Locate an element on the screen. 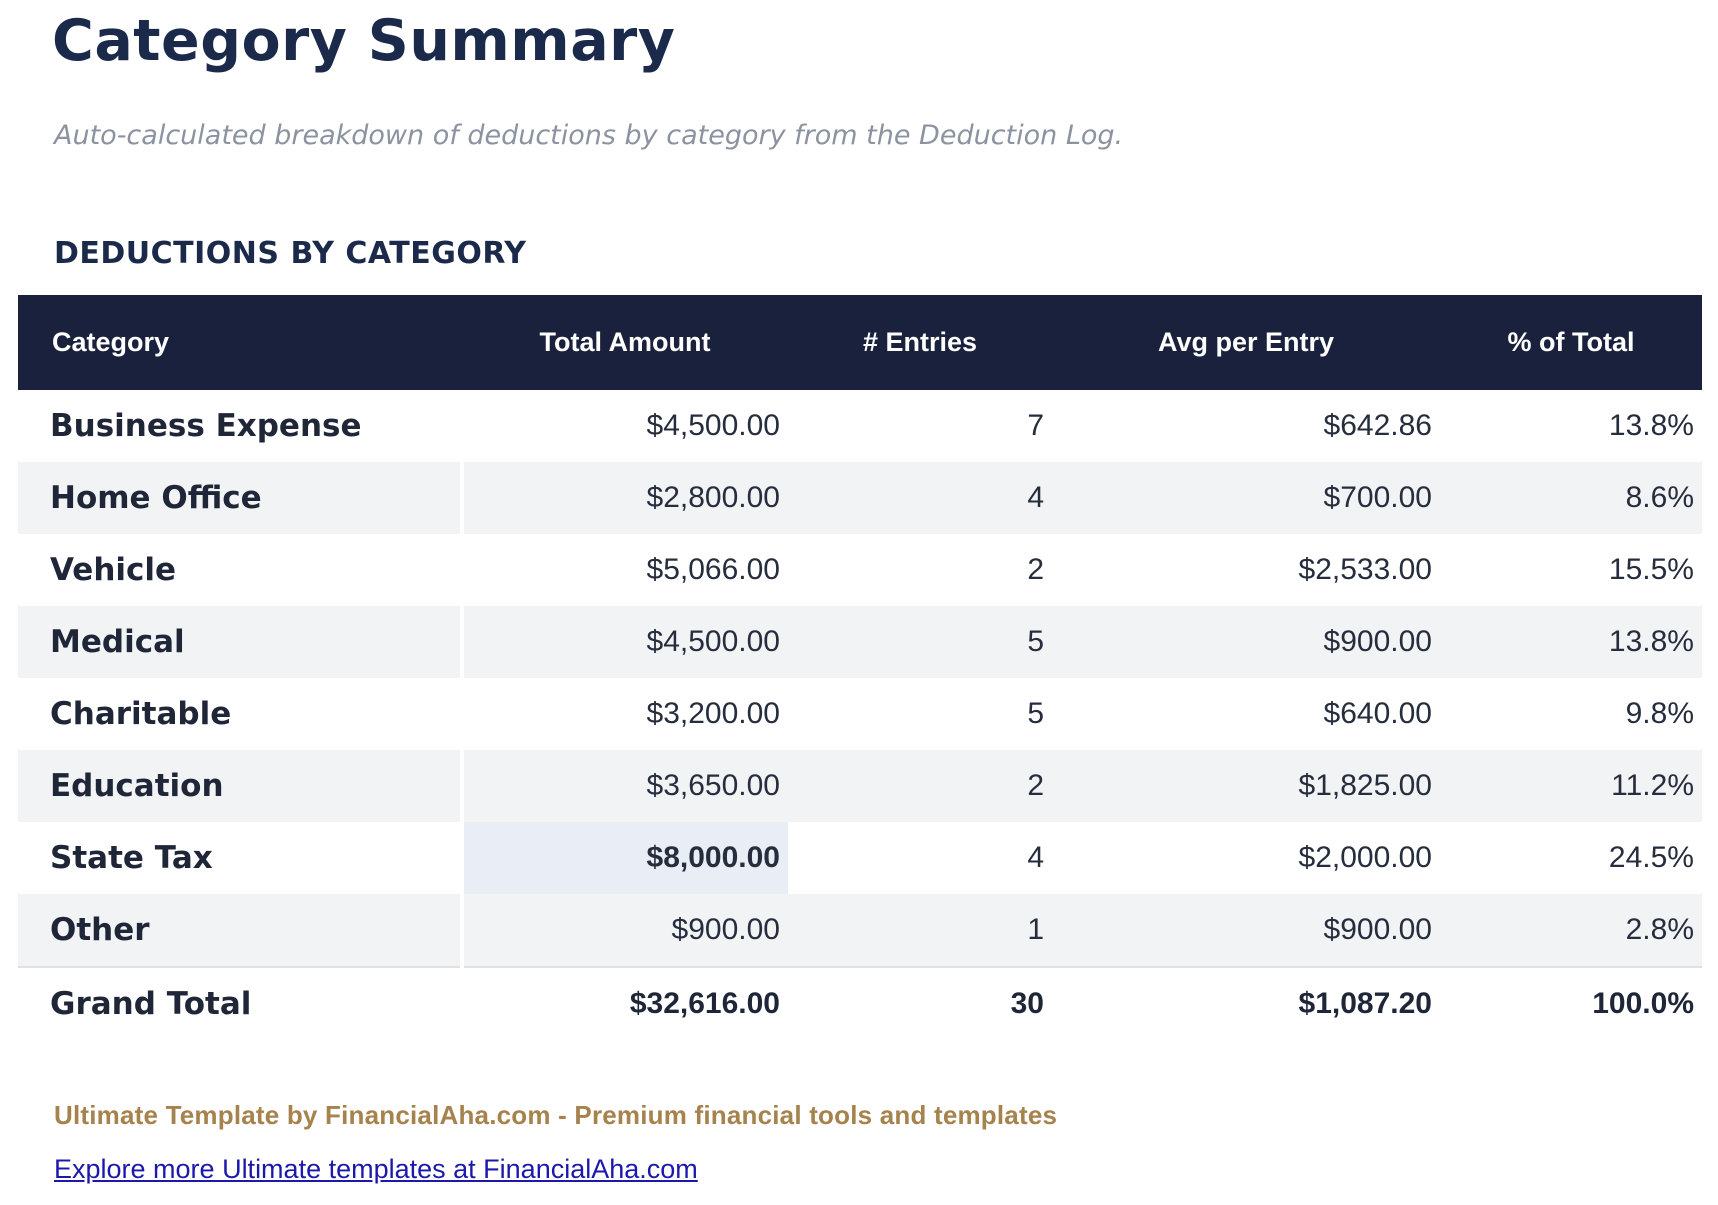 The width and height of the screenshot is (1718, 1205). total-amount-cell: $5,066.00 is located at coordinates (713, 569).